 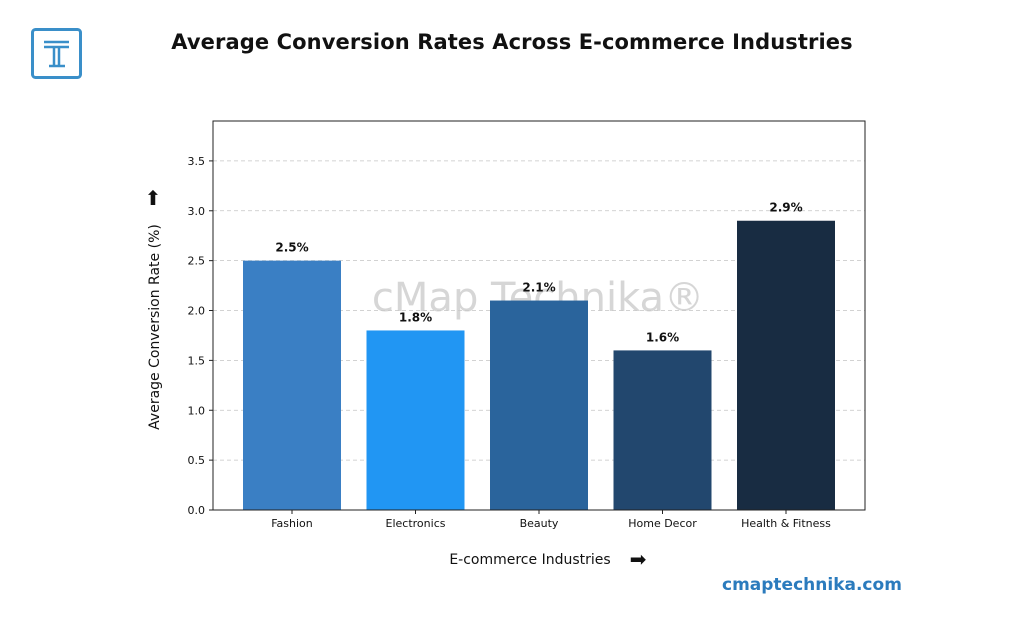 I want to click on y-tick-label: 2.0, so click(x=197, y=311).